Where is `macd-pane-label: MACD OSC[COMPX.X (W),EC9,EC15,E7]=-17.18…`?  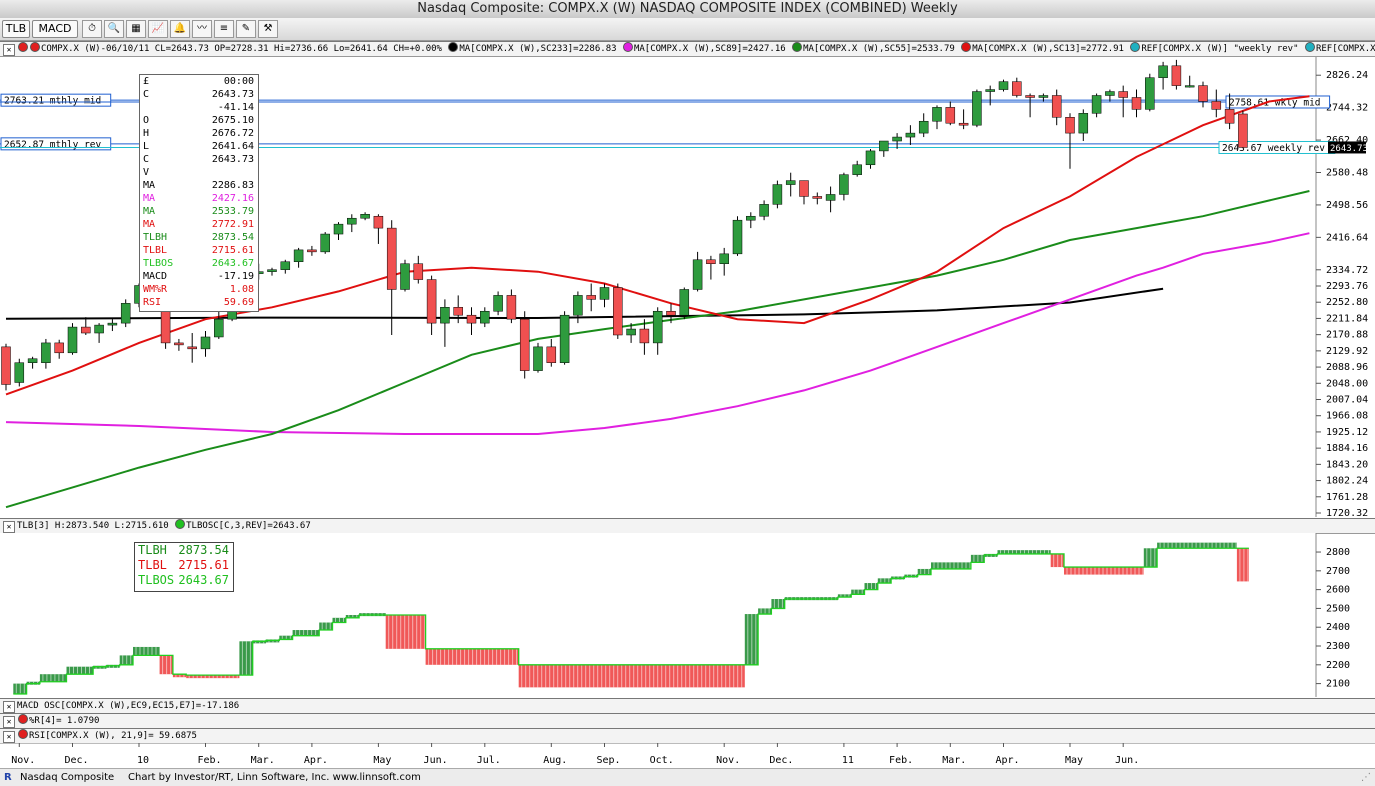 macd-pane-label: MACD OSC[COMPX.X (W),EC9,EC15,E7]=-17.18… is located at coordinates (128, 706).